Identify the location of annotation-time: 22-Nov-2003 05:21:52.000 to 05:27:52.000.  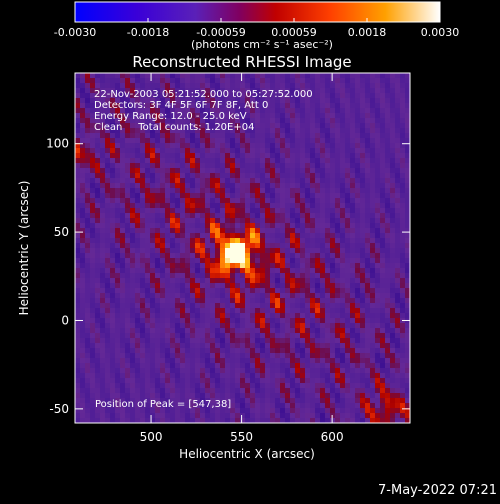
(203, 94).